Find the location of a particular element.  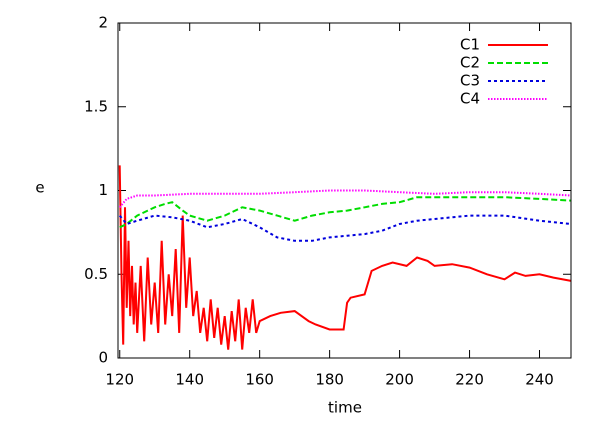

y-tick-label: 1.5 is located at coordinates (96, 106).